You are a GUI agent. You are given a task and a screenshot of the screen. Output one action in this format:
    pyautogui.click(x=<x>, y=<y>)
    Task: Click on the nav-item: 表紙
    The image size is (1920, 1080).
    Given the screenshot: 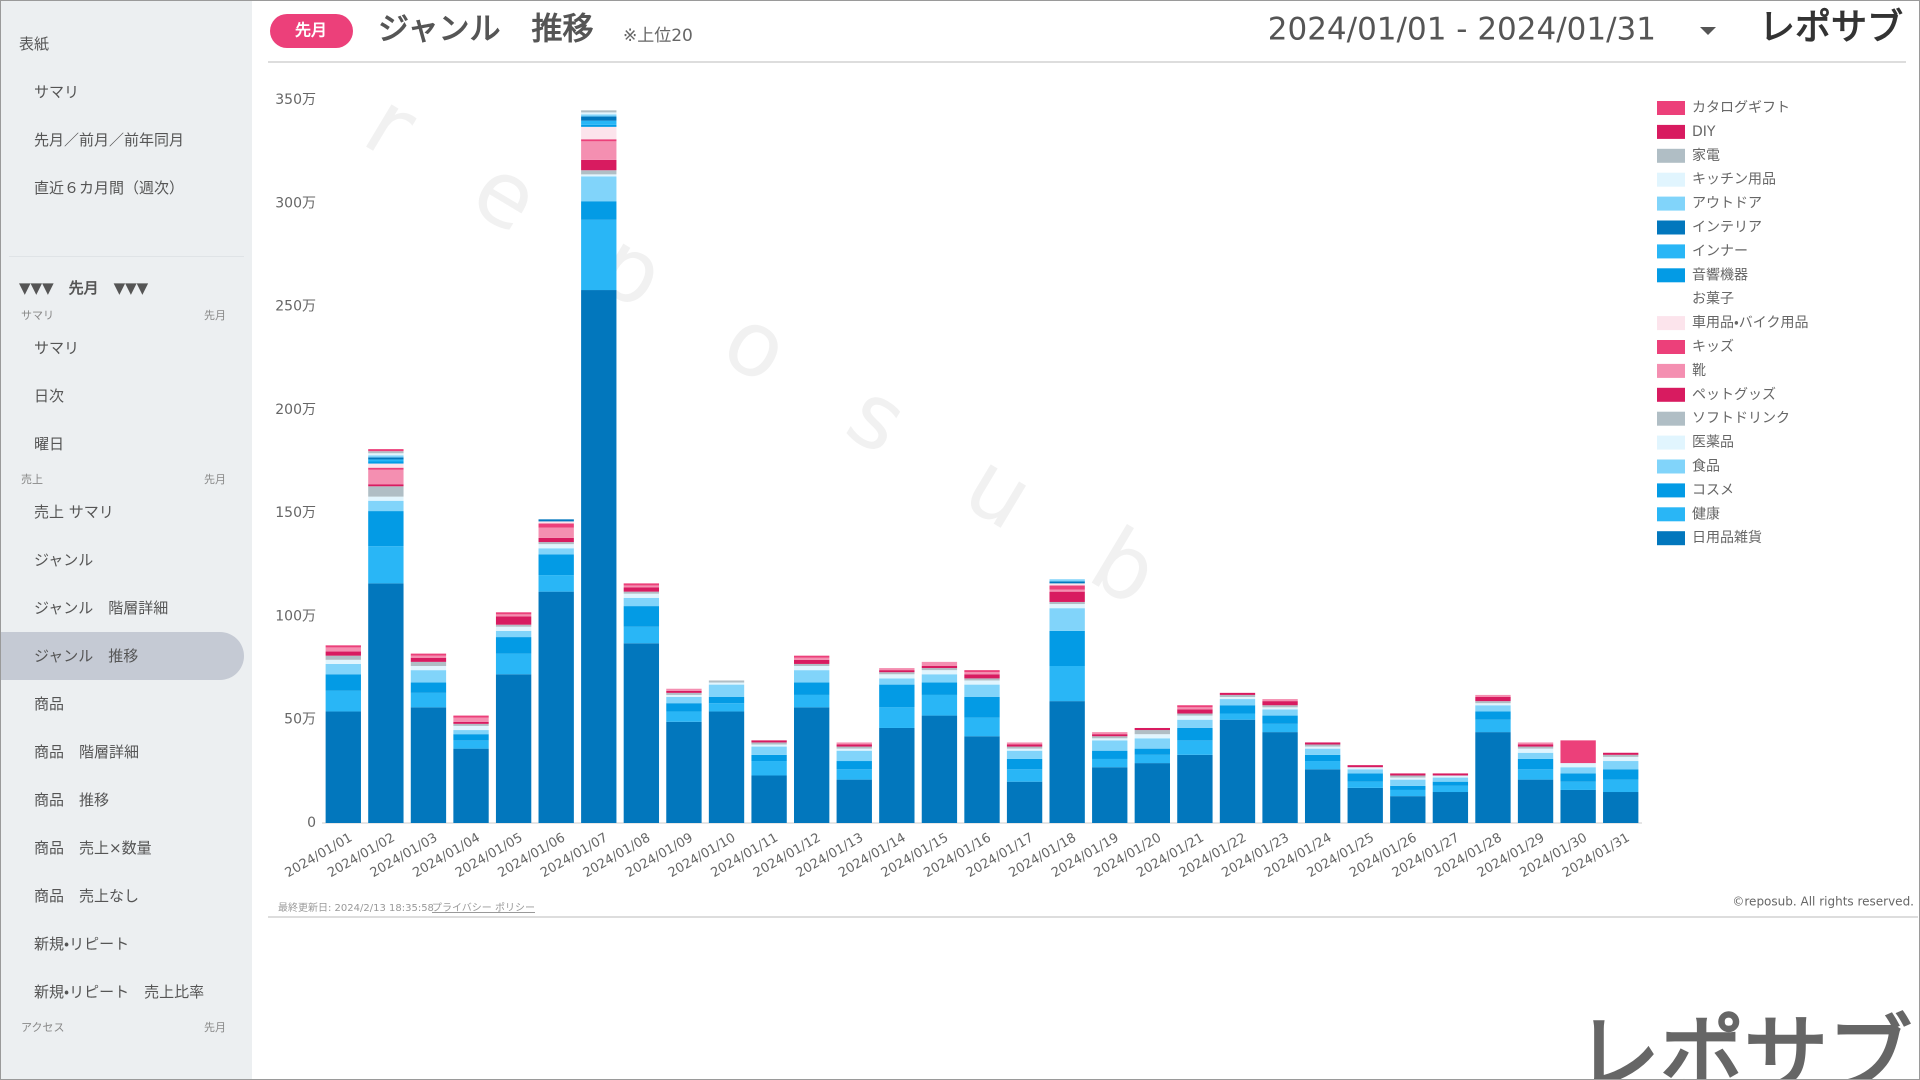 What is the action you would take?
    pyautogui.click(x=34, y=44)
    